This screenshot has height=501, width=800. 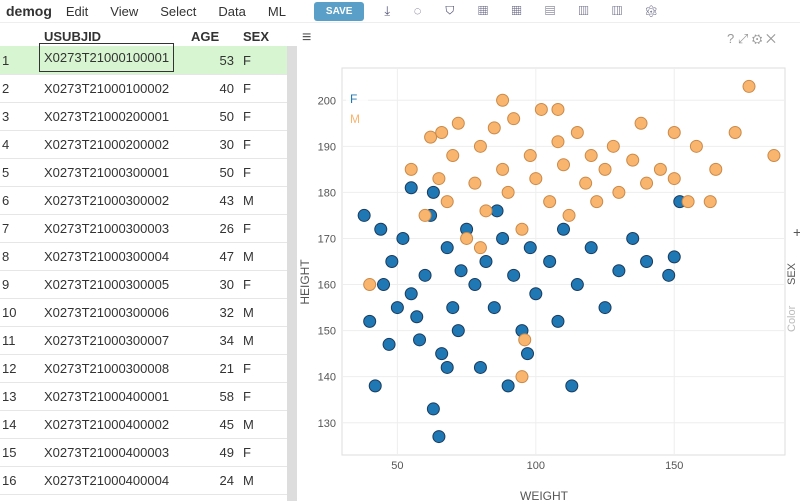 What do you see at coordinates (226, 368) in the screenshot?
I see `cell: 21` at bounding box center [226, 368].